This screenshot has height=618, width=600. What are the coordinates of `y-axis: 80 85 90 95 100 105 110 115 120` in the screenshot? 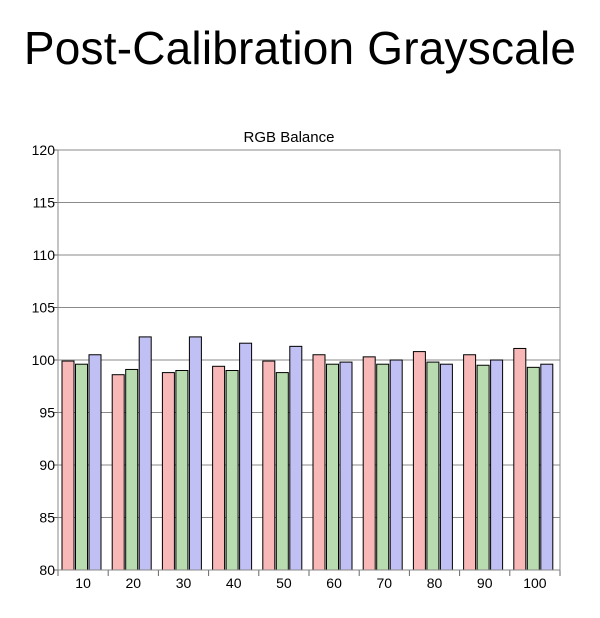 It's located at (45, 360).